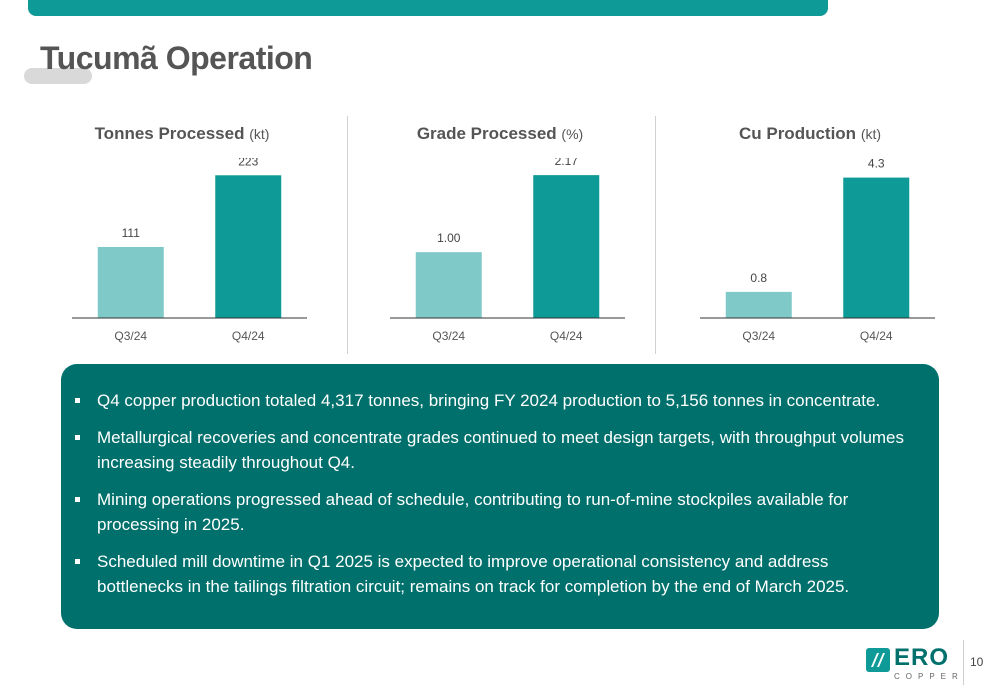  I want to click on title-accent-shape, so click(58, 76).